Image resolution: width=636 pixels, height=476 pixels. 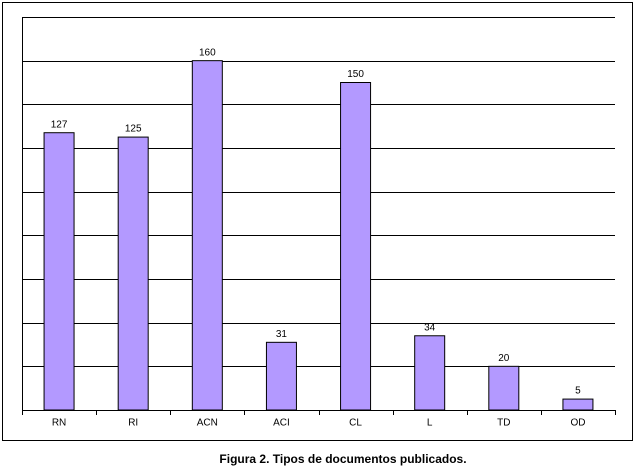 What do you see at coordinates (133, 423) in the screenshot?
I see `x-tick-label: RI` at bounding box center [133, 423].